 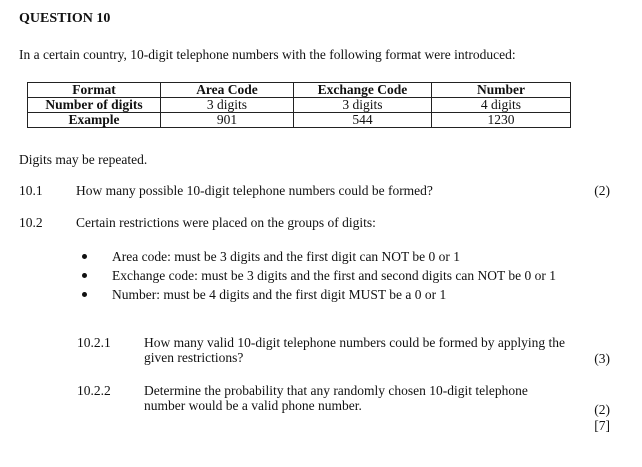 I want to click on table-cell: 544, so click(x=362, y=120).